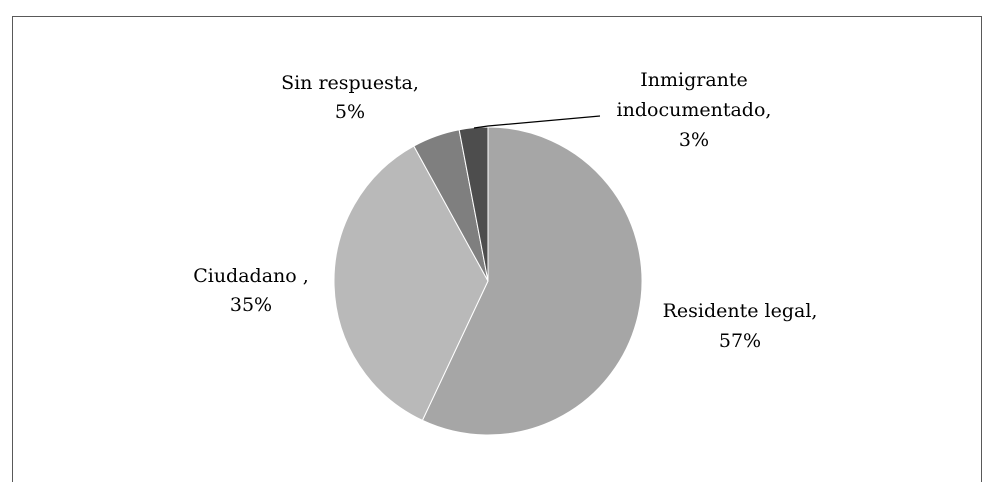  I want to click on label-residente-value: 57%, so click(740, 341).